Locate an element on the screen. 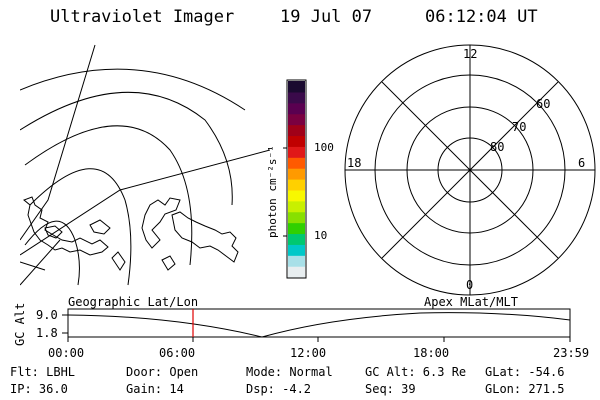  status-door: Door: Open is located at coordinates (162, 372).